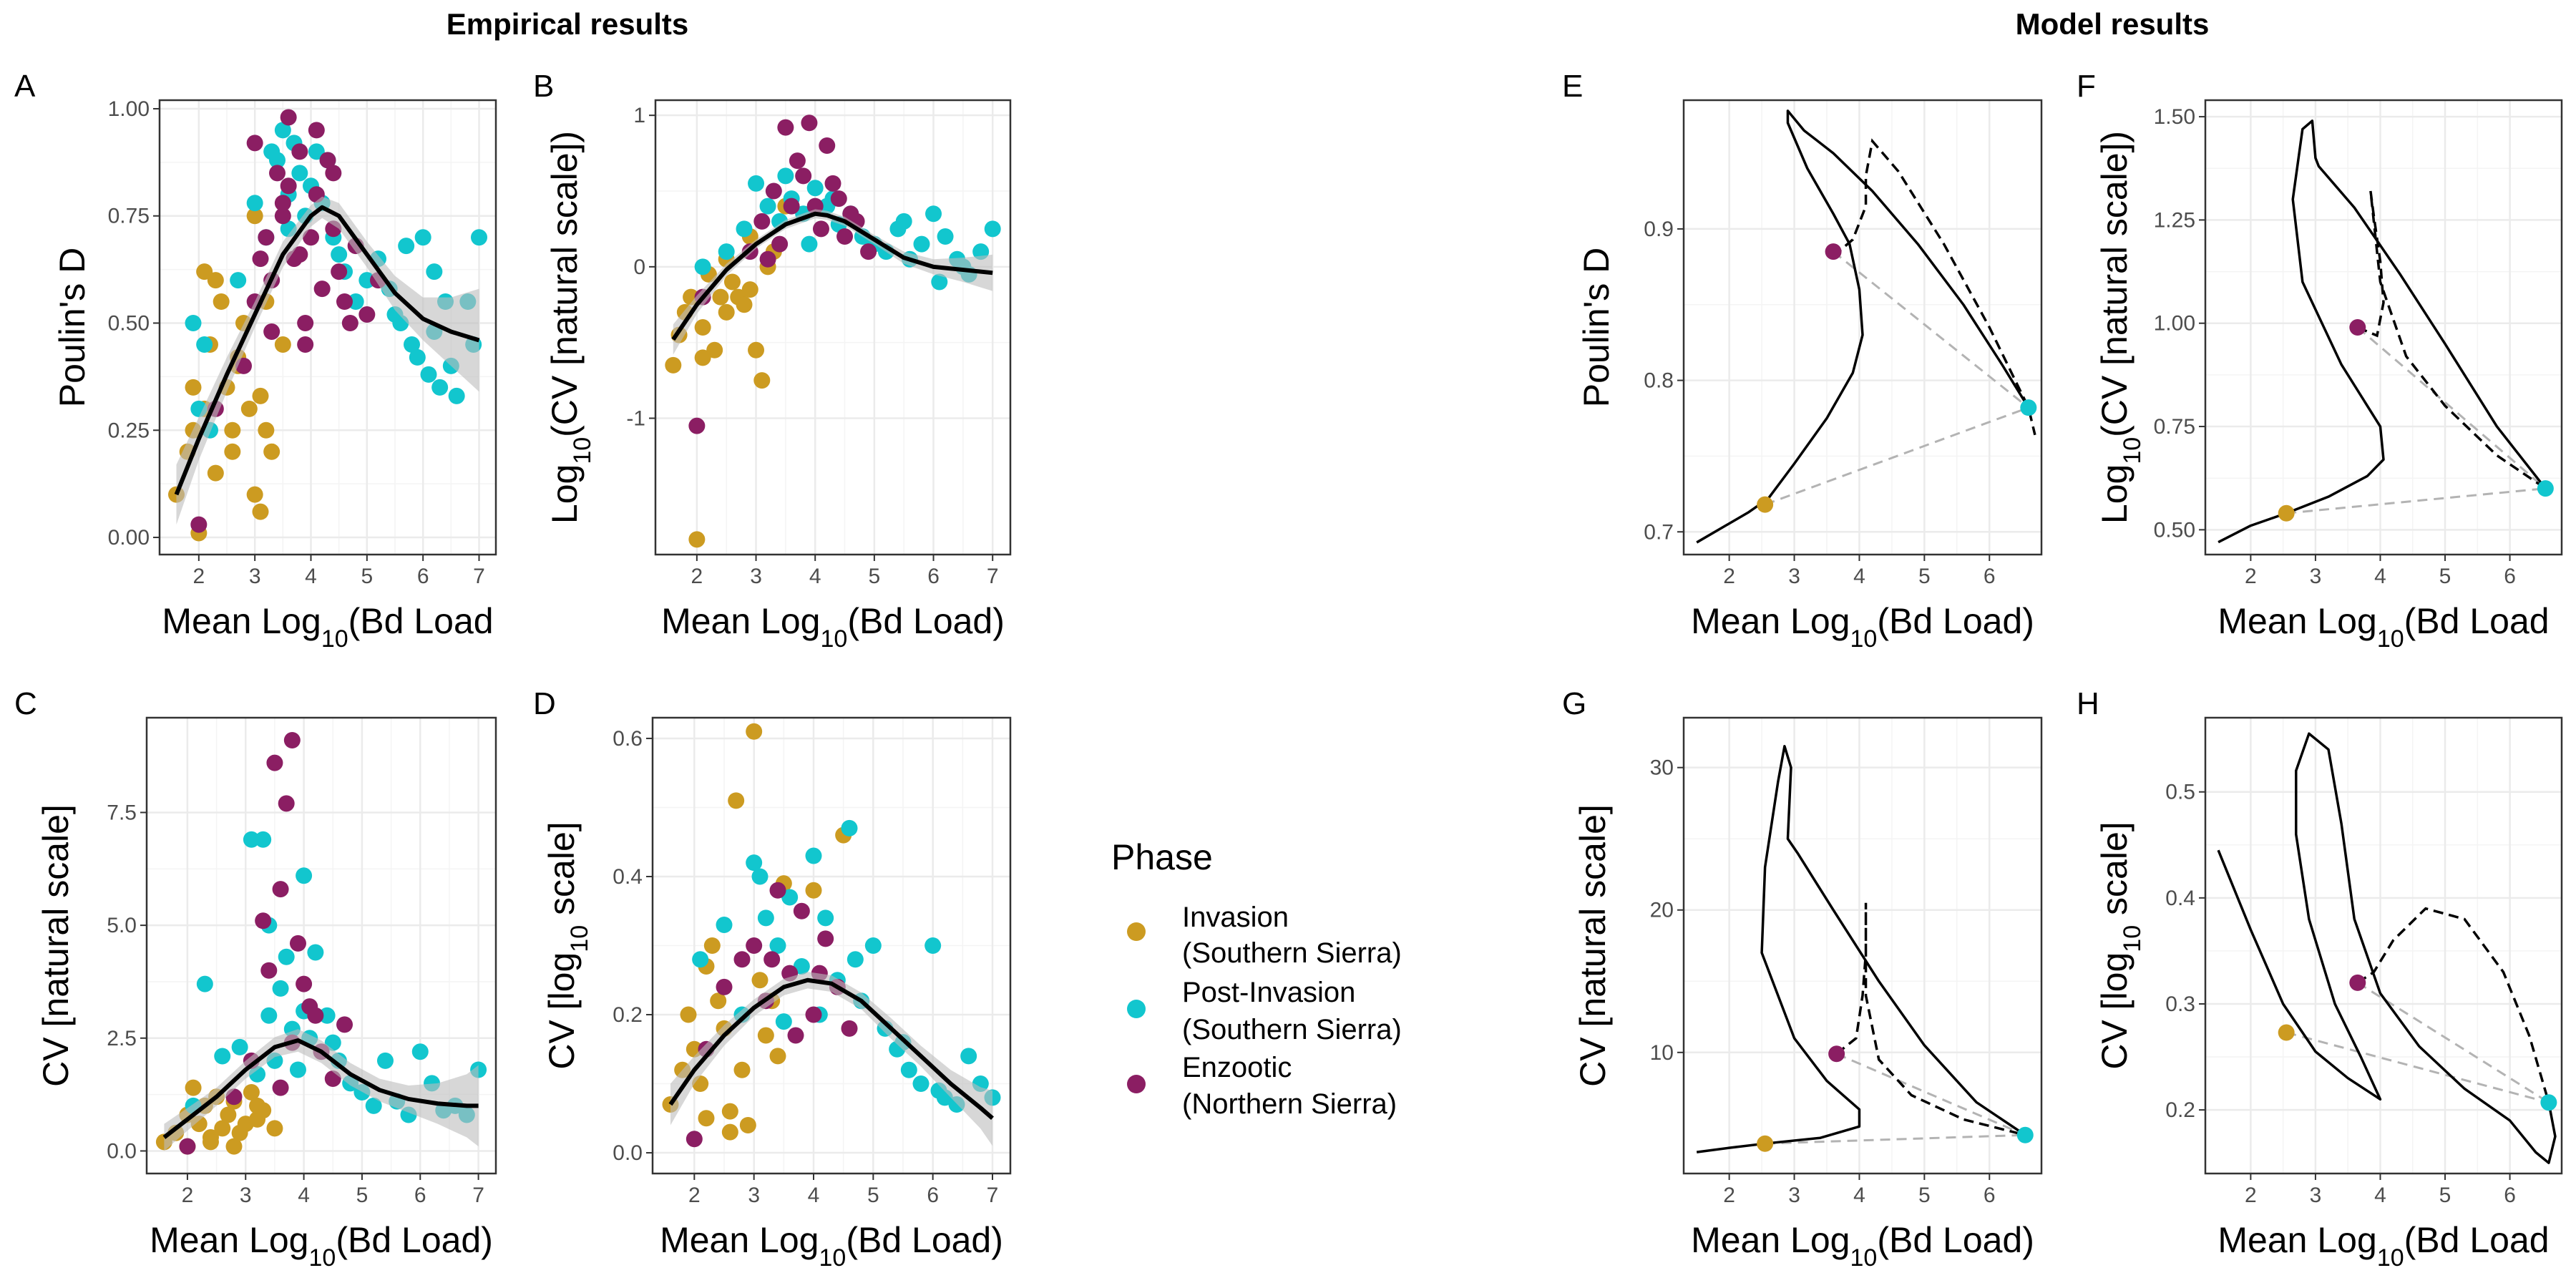 The image size is (2576, 1288). What do you see at coordinates (327, 360) in the screenshot?
I see `confidence-band` at bounding box center [327, 360].